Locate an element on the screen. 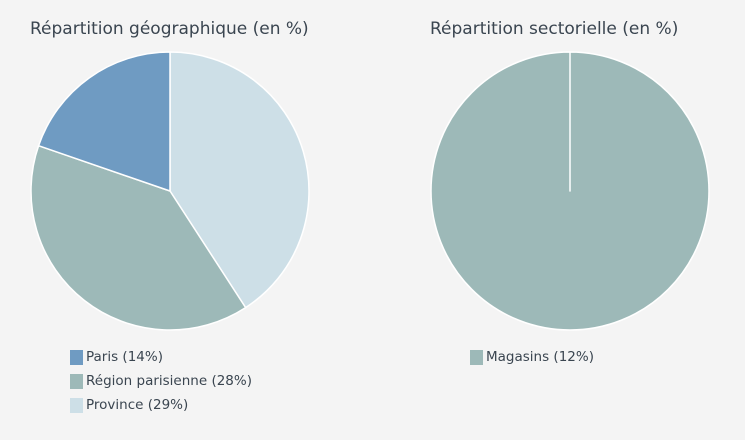 The image size is (745, 440). legend-item-region-parisienne: Région parisienne (28%) is located at coordinates (161, 381).